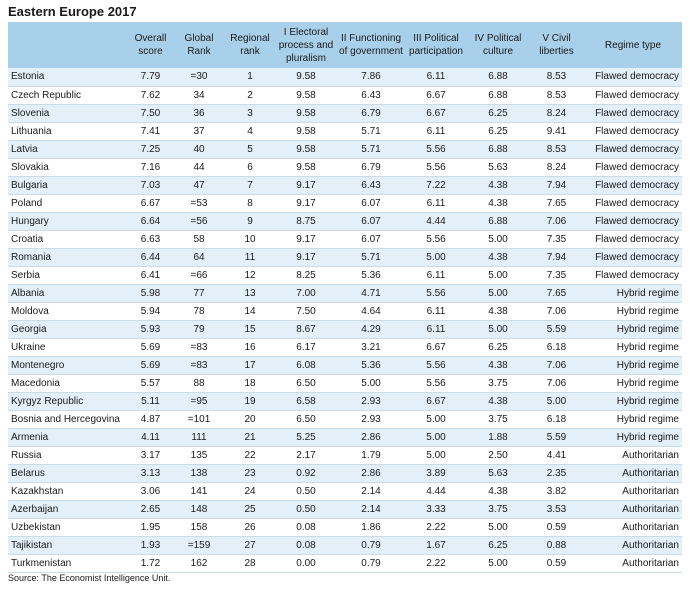 This screenshot has height=590, width=690. I want to click on country-cell: Macedonia, so click(35, 383).